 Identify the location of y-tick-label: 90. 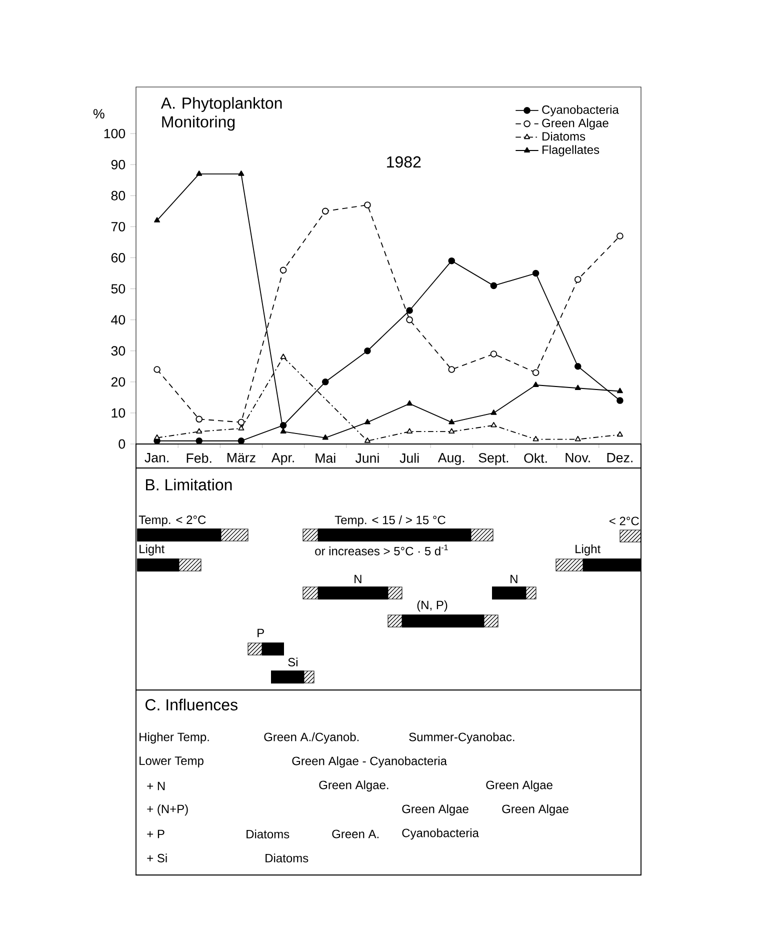
(118, 165).